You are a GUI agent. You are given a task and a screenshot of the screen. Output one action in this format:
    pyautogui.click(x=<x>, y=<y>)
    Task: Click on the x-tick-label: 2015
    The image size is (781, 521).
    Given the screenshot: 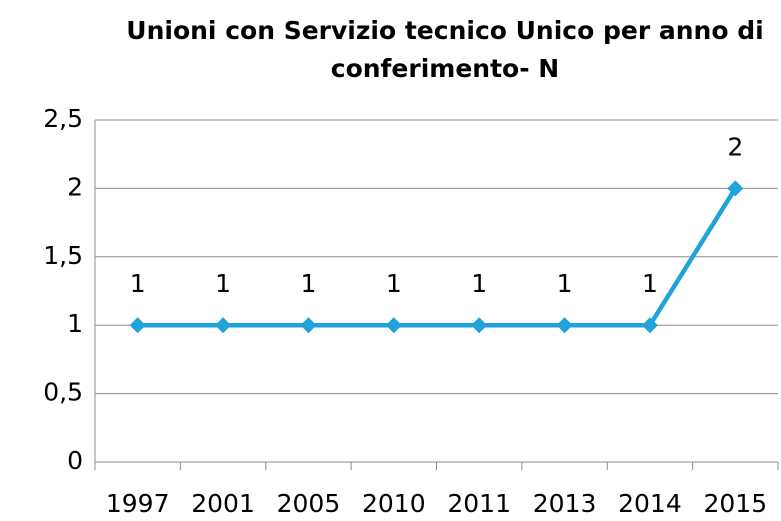 What is the action you would take?
    pyautogui.click(x=736, y=503)
    